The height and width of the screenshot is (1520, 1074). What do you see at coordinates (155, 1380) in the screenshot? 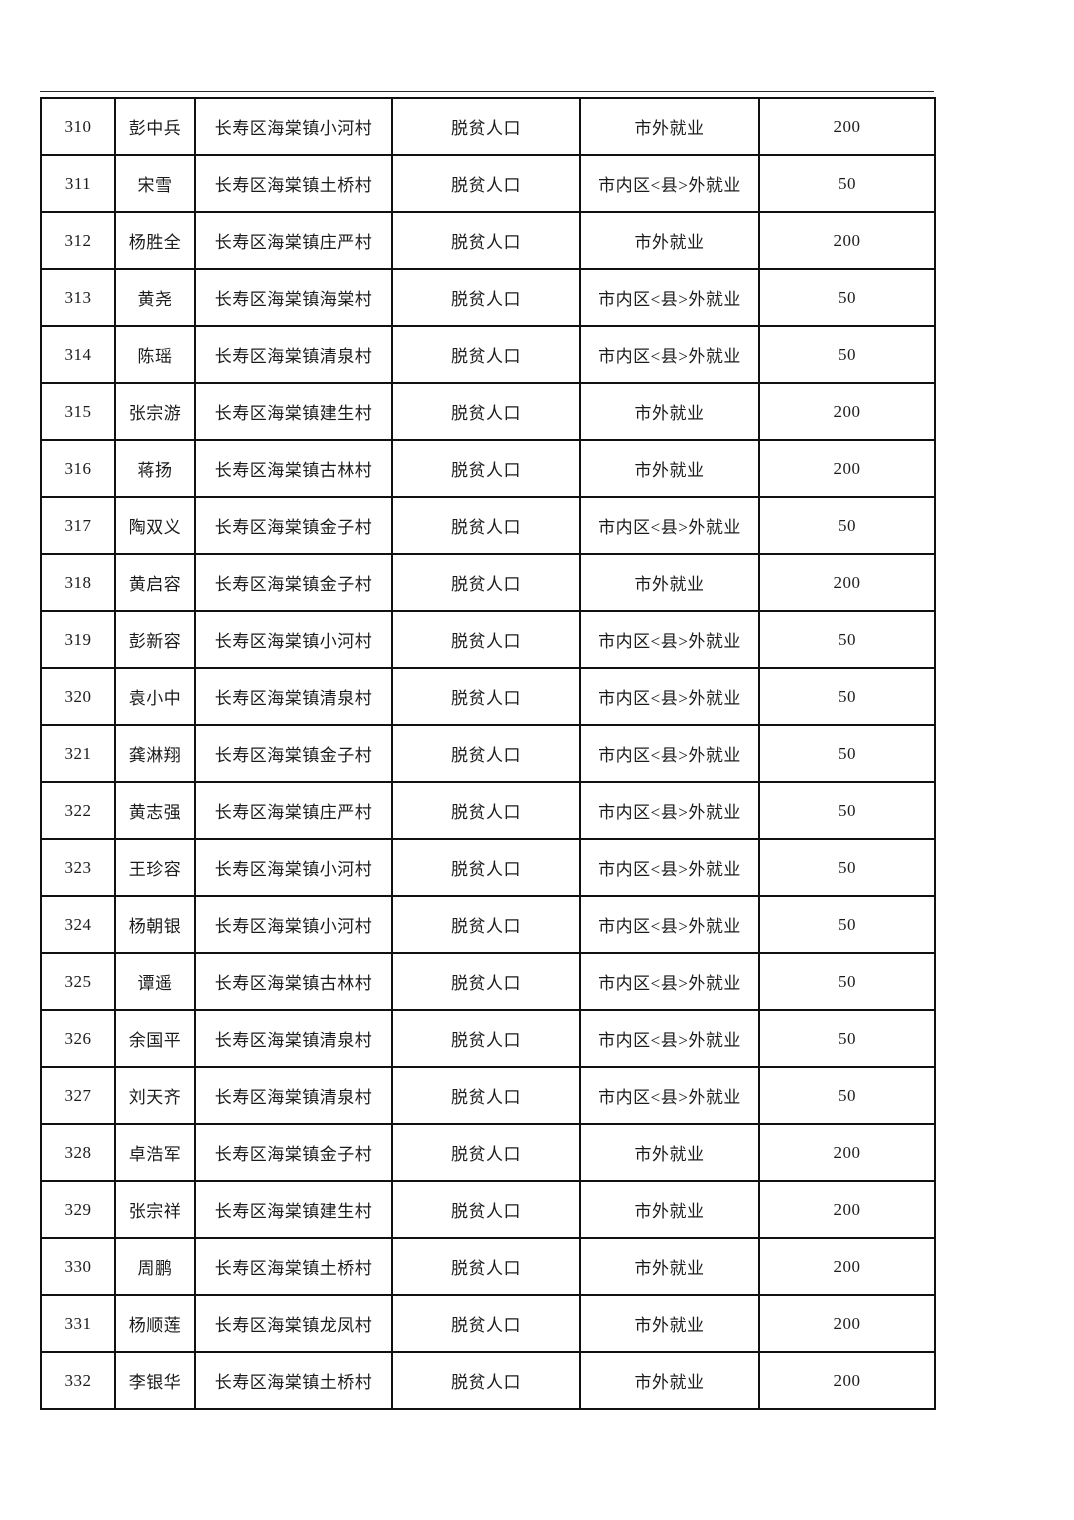
I see `cell-name: 李银华` at bounding box center [155, 1380].